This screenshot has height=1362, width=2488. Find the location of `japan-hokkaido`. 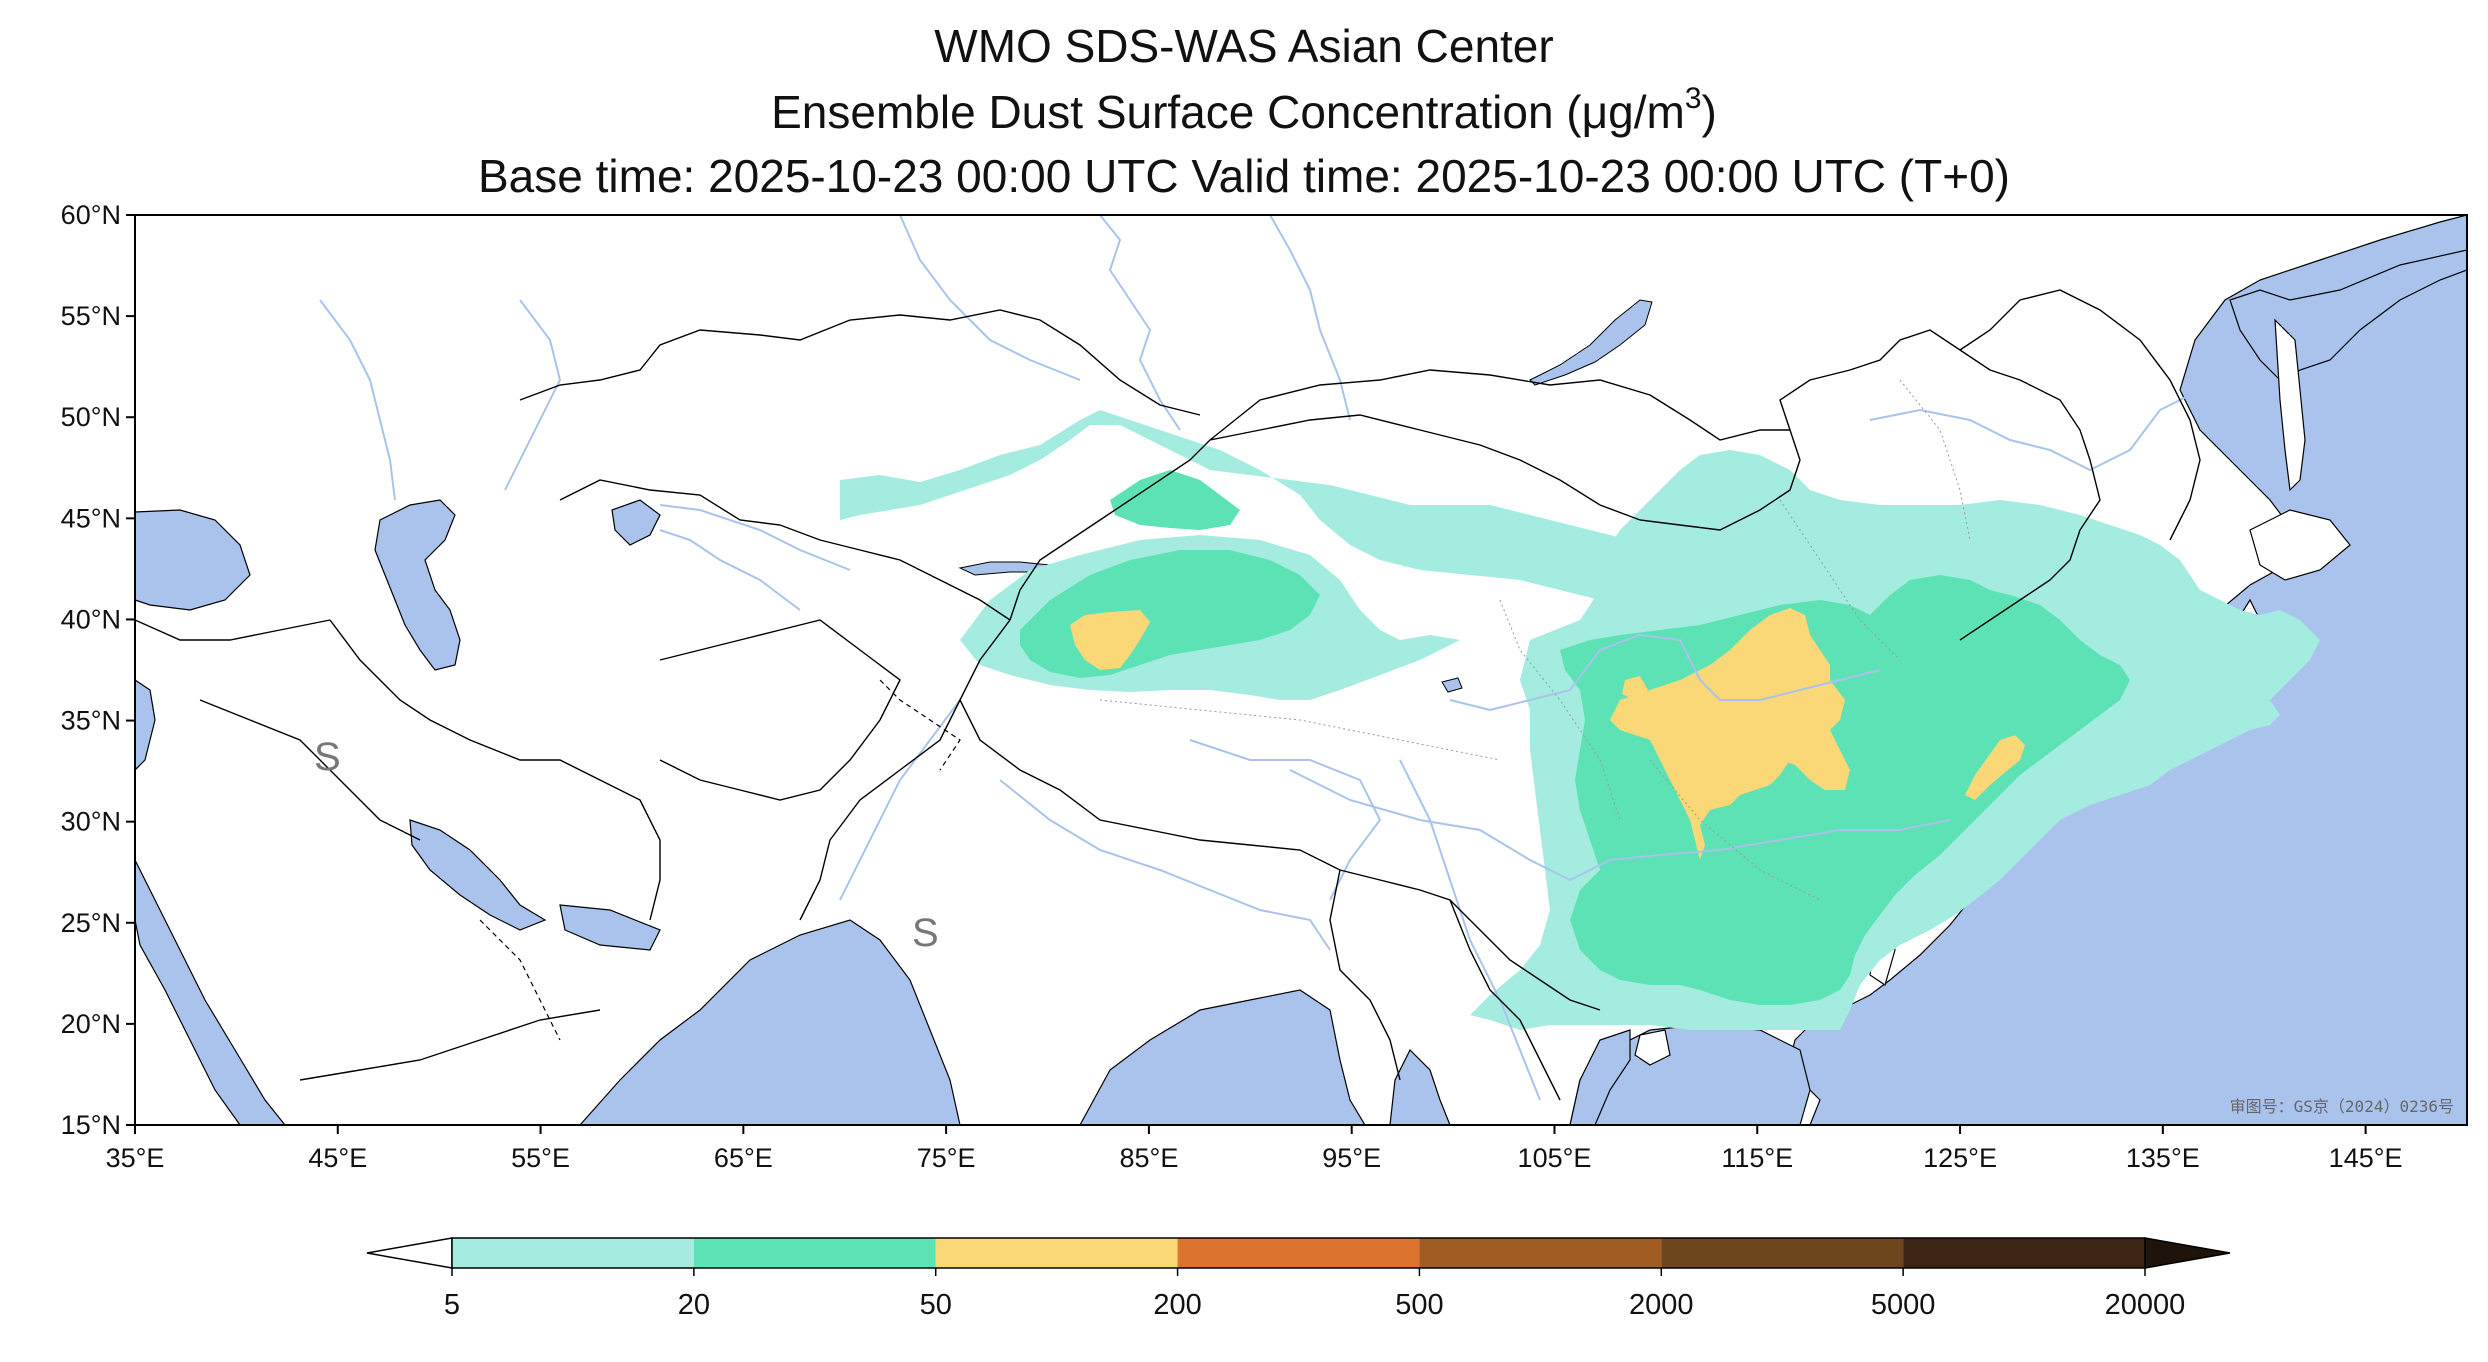

japan-hokkaido is located at coordinates (2300, 545).